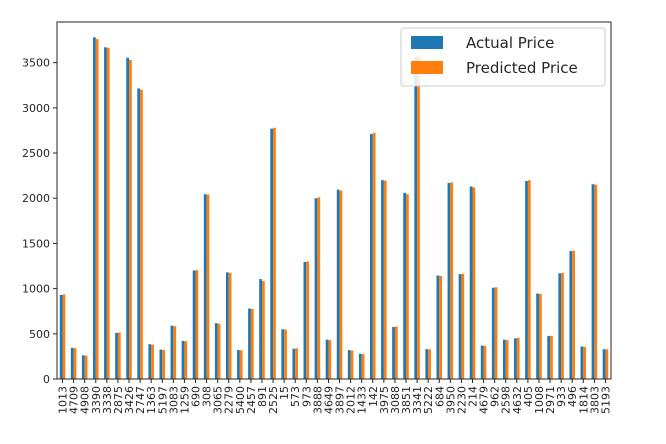 Image resolution: width=666 pixels, height=444 pixels. I want to click on y-tick-label: 0, so click(46, 379).